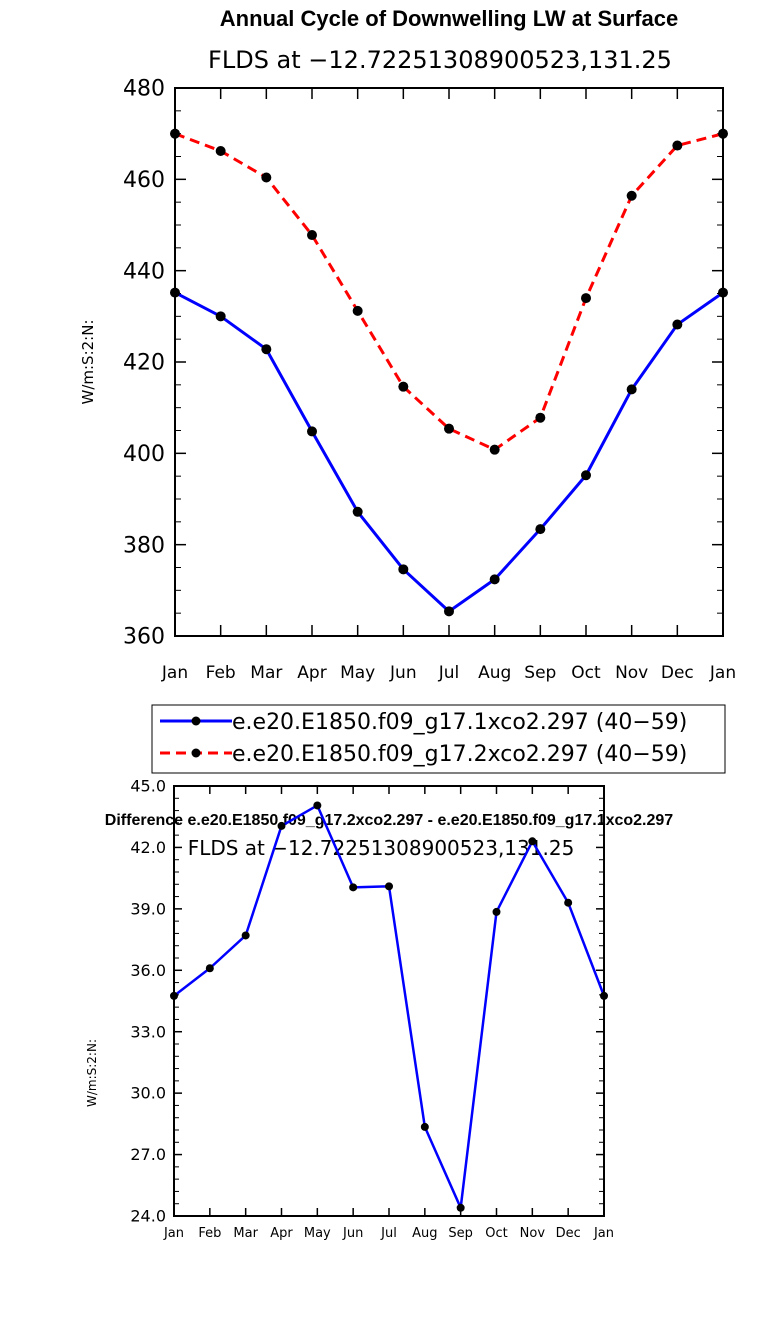 The width and height of the screenshot is (778, 1343). What do you see at coordinates (245, 1233) in the screenshot?
I see `bottom-chart-x-tick-label: Mar` at bounding box center [245, 1233].